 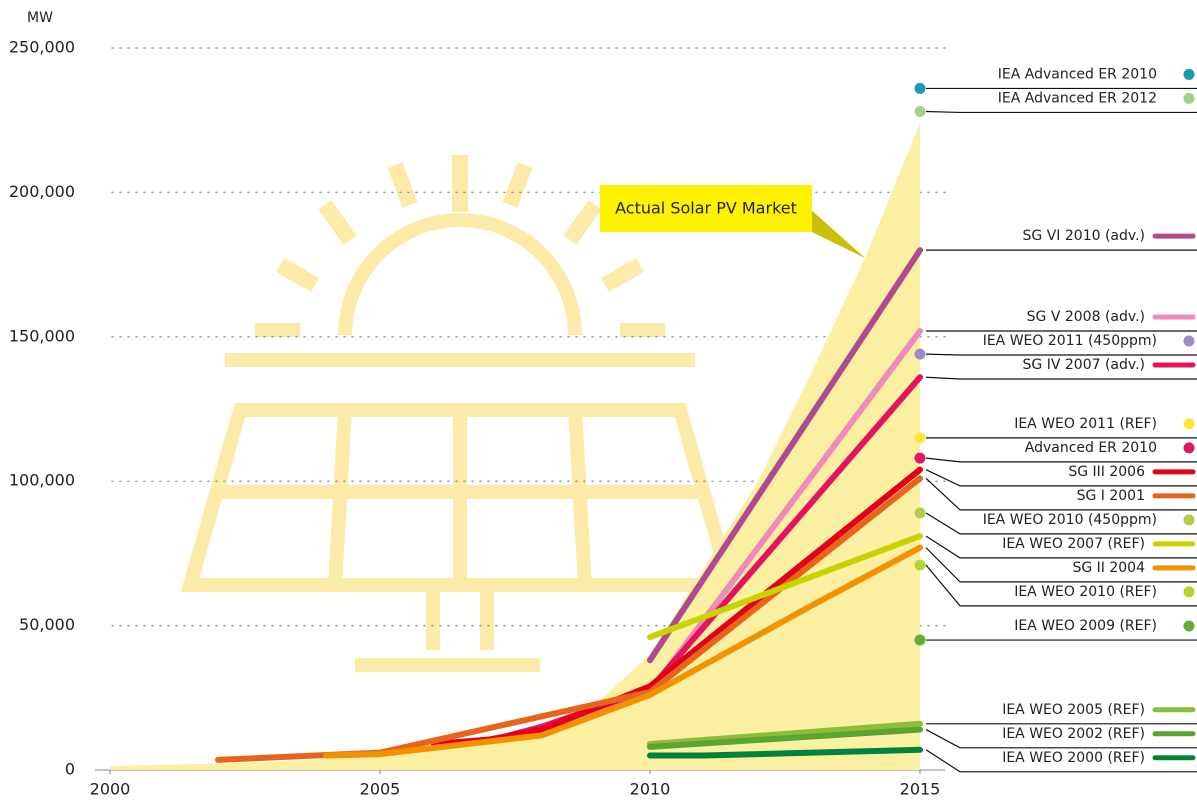 What do you see at coordinates (42, 480) in the screenshot?
I see `y-tick-label: 100,000` at bounding box center [42, 480].